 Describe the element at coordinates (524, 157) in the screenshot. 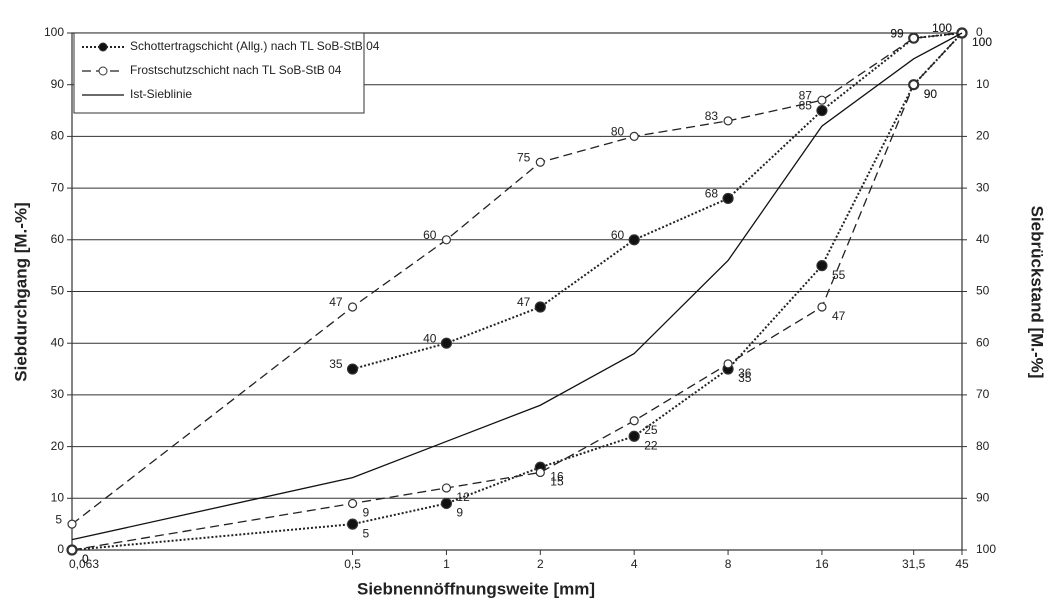

I see `data-label: 75` at that location.